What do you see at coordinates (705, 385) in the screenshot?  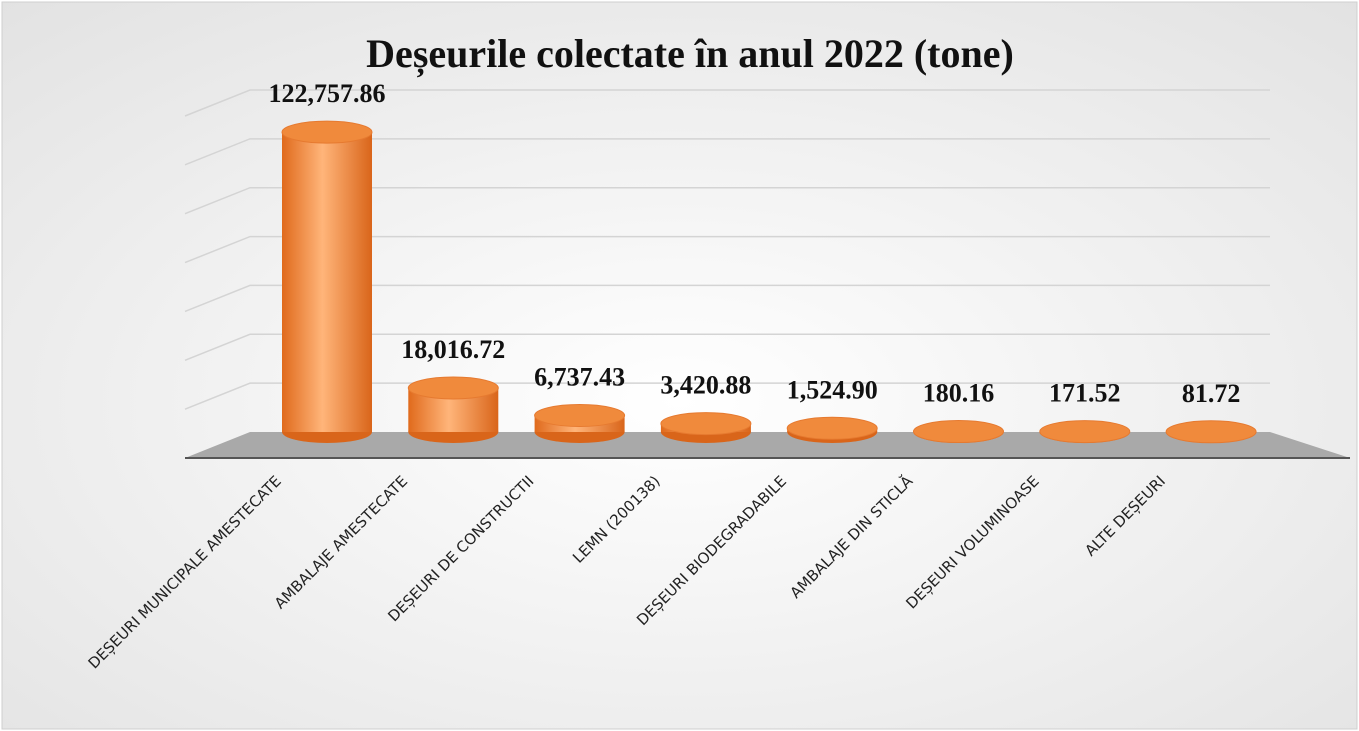 I see `value-label: 3,420.88` at bounding box center [705, 385].